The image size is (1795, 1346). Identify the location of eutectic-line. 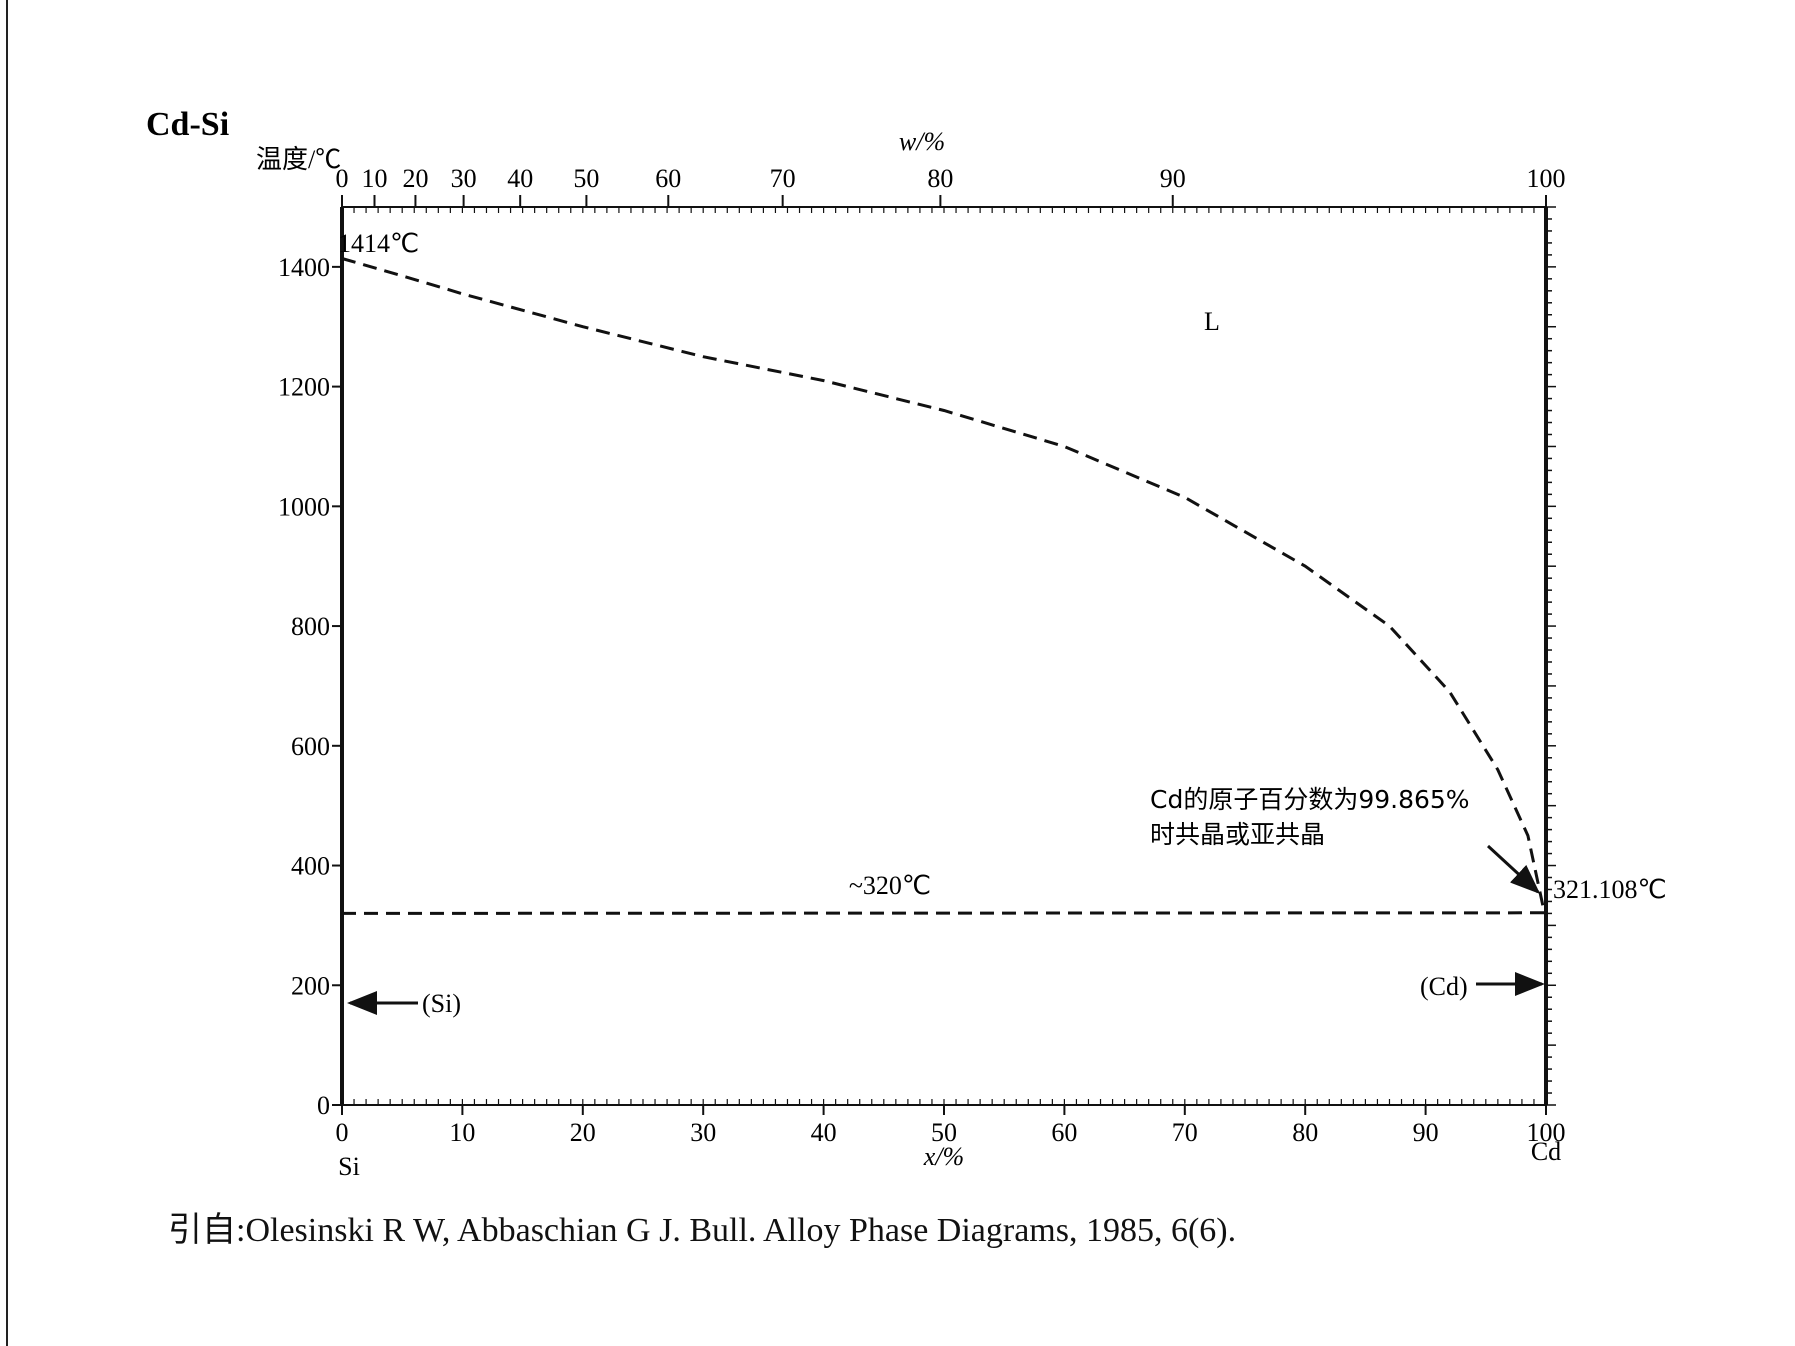
(943, 913).